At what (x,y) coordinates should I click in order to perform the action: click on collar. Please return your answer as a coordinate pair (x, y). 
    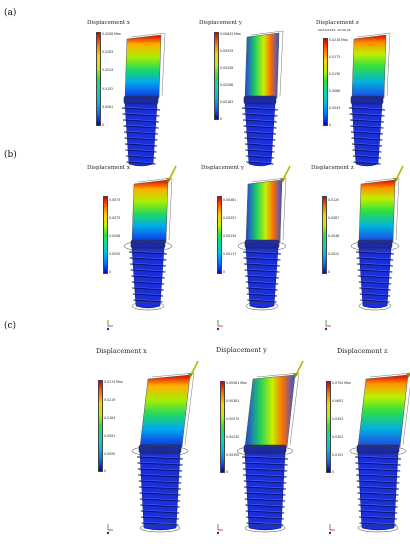
    Looking at the image, I should click on (367, 100).